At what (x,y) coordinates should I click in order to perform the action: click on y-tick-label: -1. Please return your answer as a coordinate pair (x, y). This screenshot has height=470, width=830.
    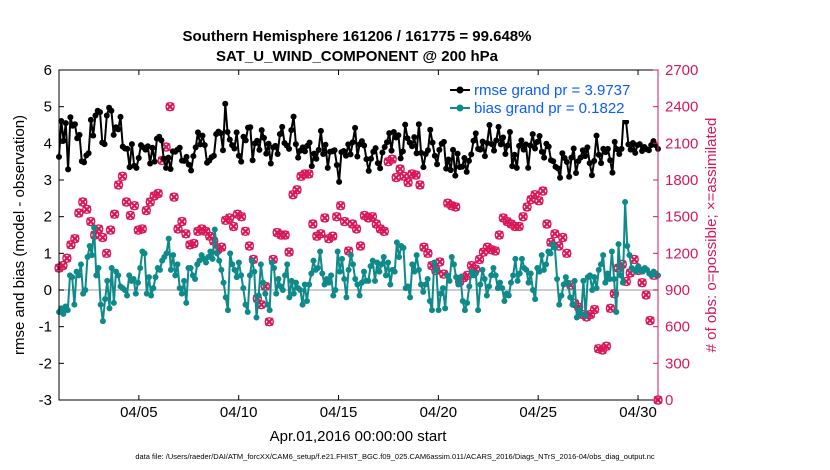
    Looking at the image, I should click on (45, 327).